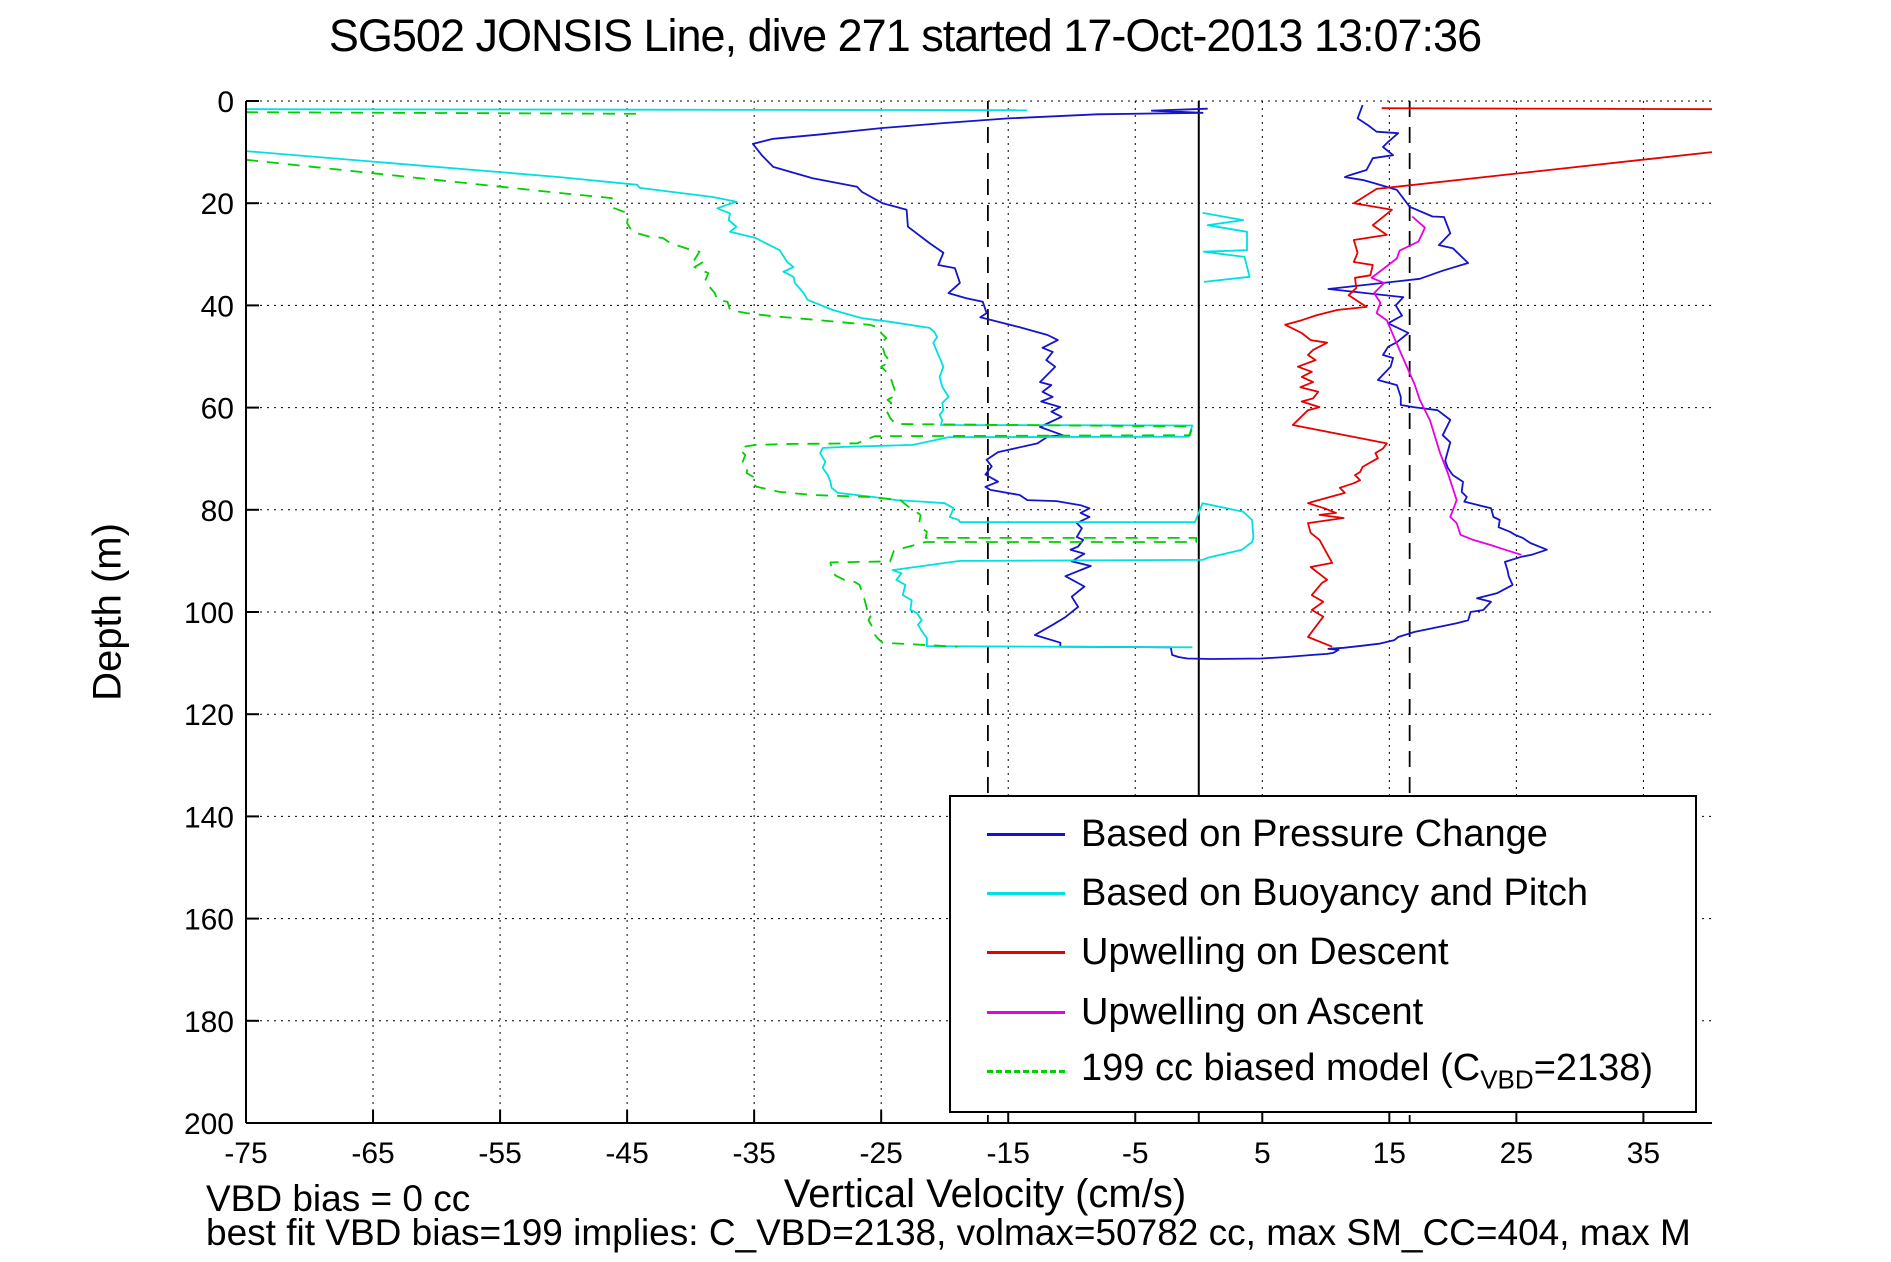 The image size is (1891, 1262). Describe the element at coordinates (217, 409) in the screenshot. I see `y-tick-label: 60` at that location.